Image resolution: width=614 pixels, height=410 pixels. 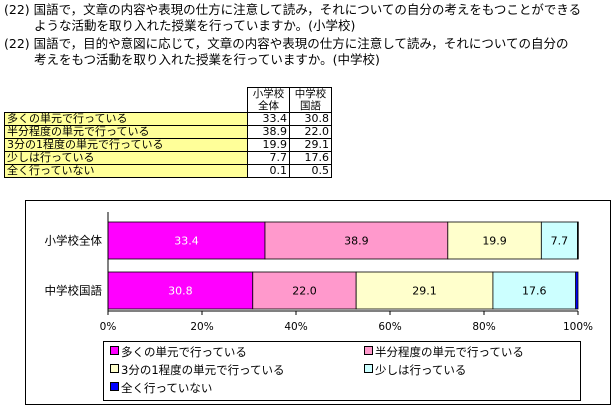 What do you see at coordinates (268, 158) in the screenshot?
I see `row-value-elementary: 7.7` at bounding box center [268, 158].